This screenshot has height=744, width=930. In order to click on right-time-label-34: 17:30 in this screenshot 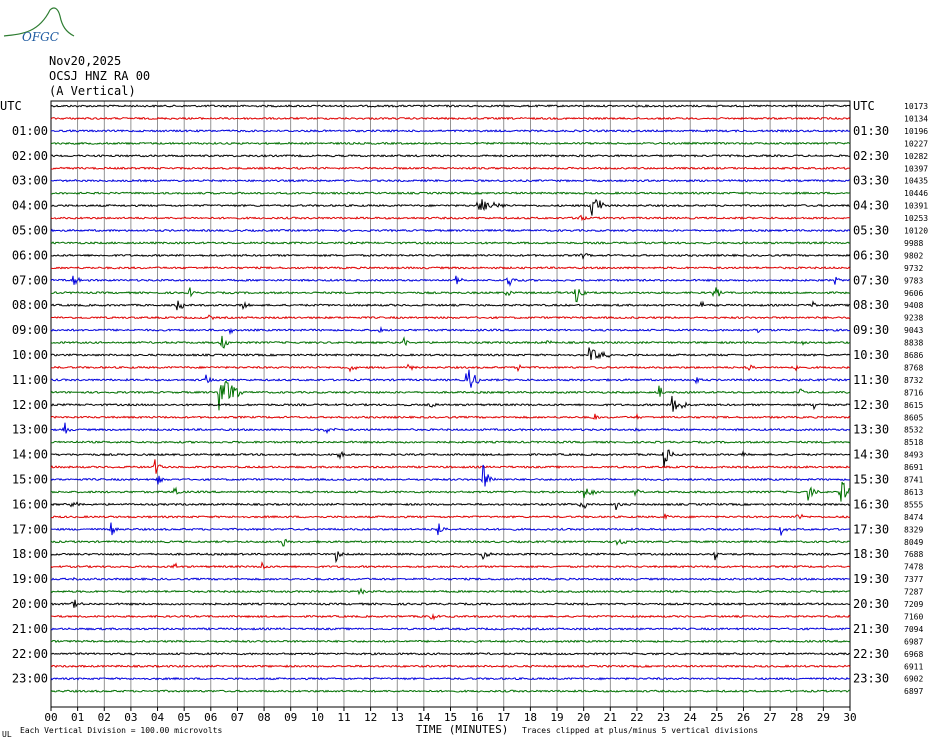, I will do `click(871, 529)`.